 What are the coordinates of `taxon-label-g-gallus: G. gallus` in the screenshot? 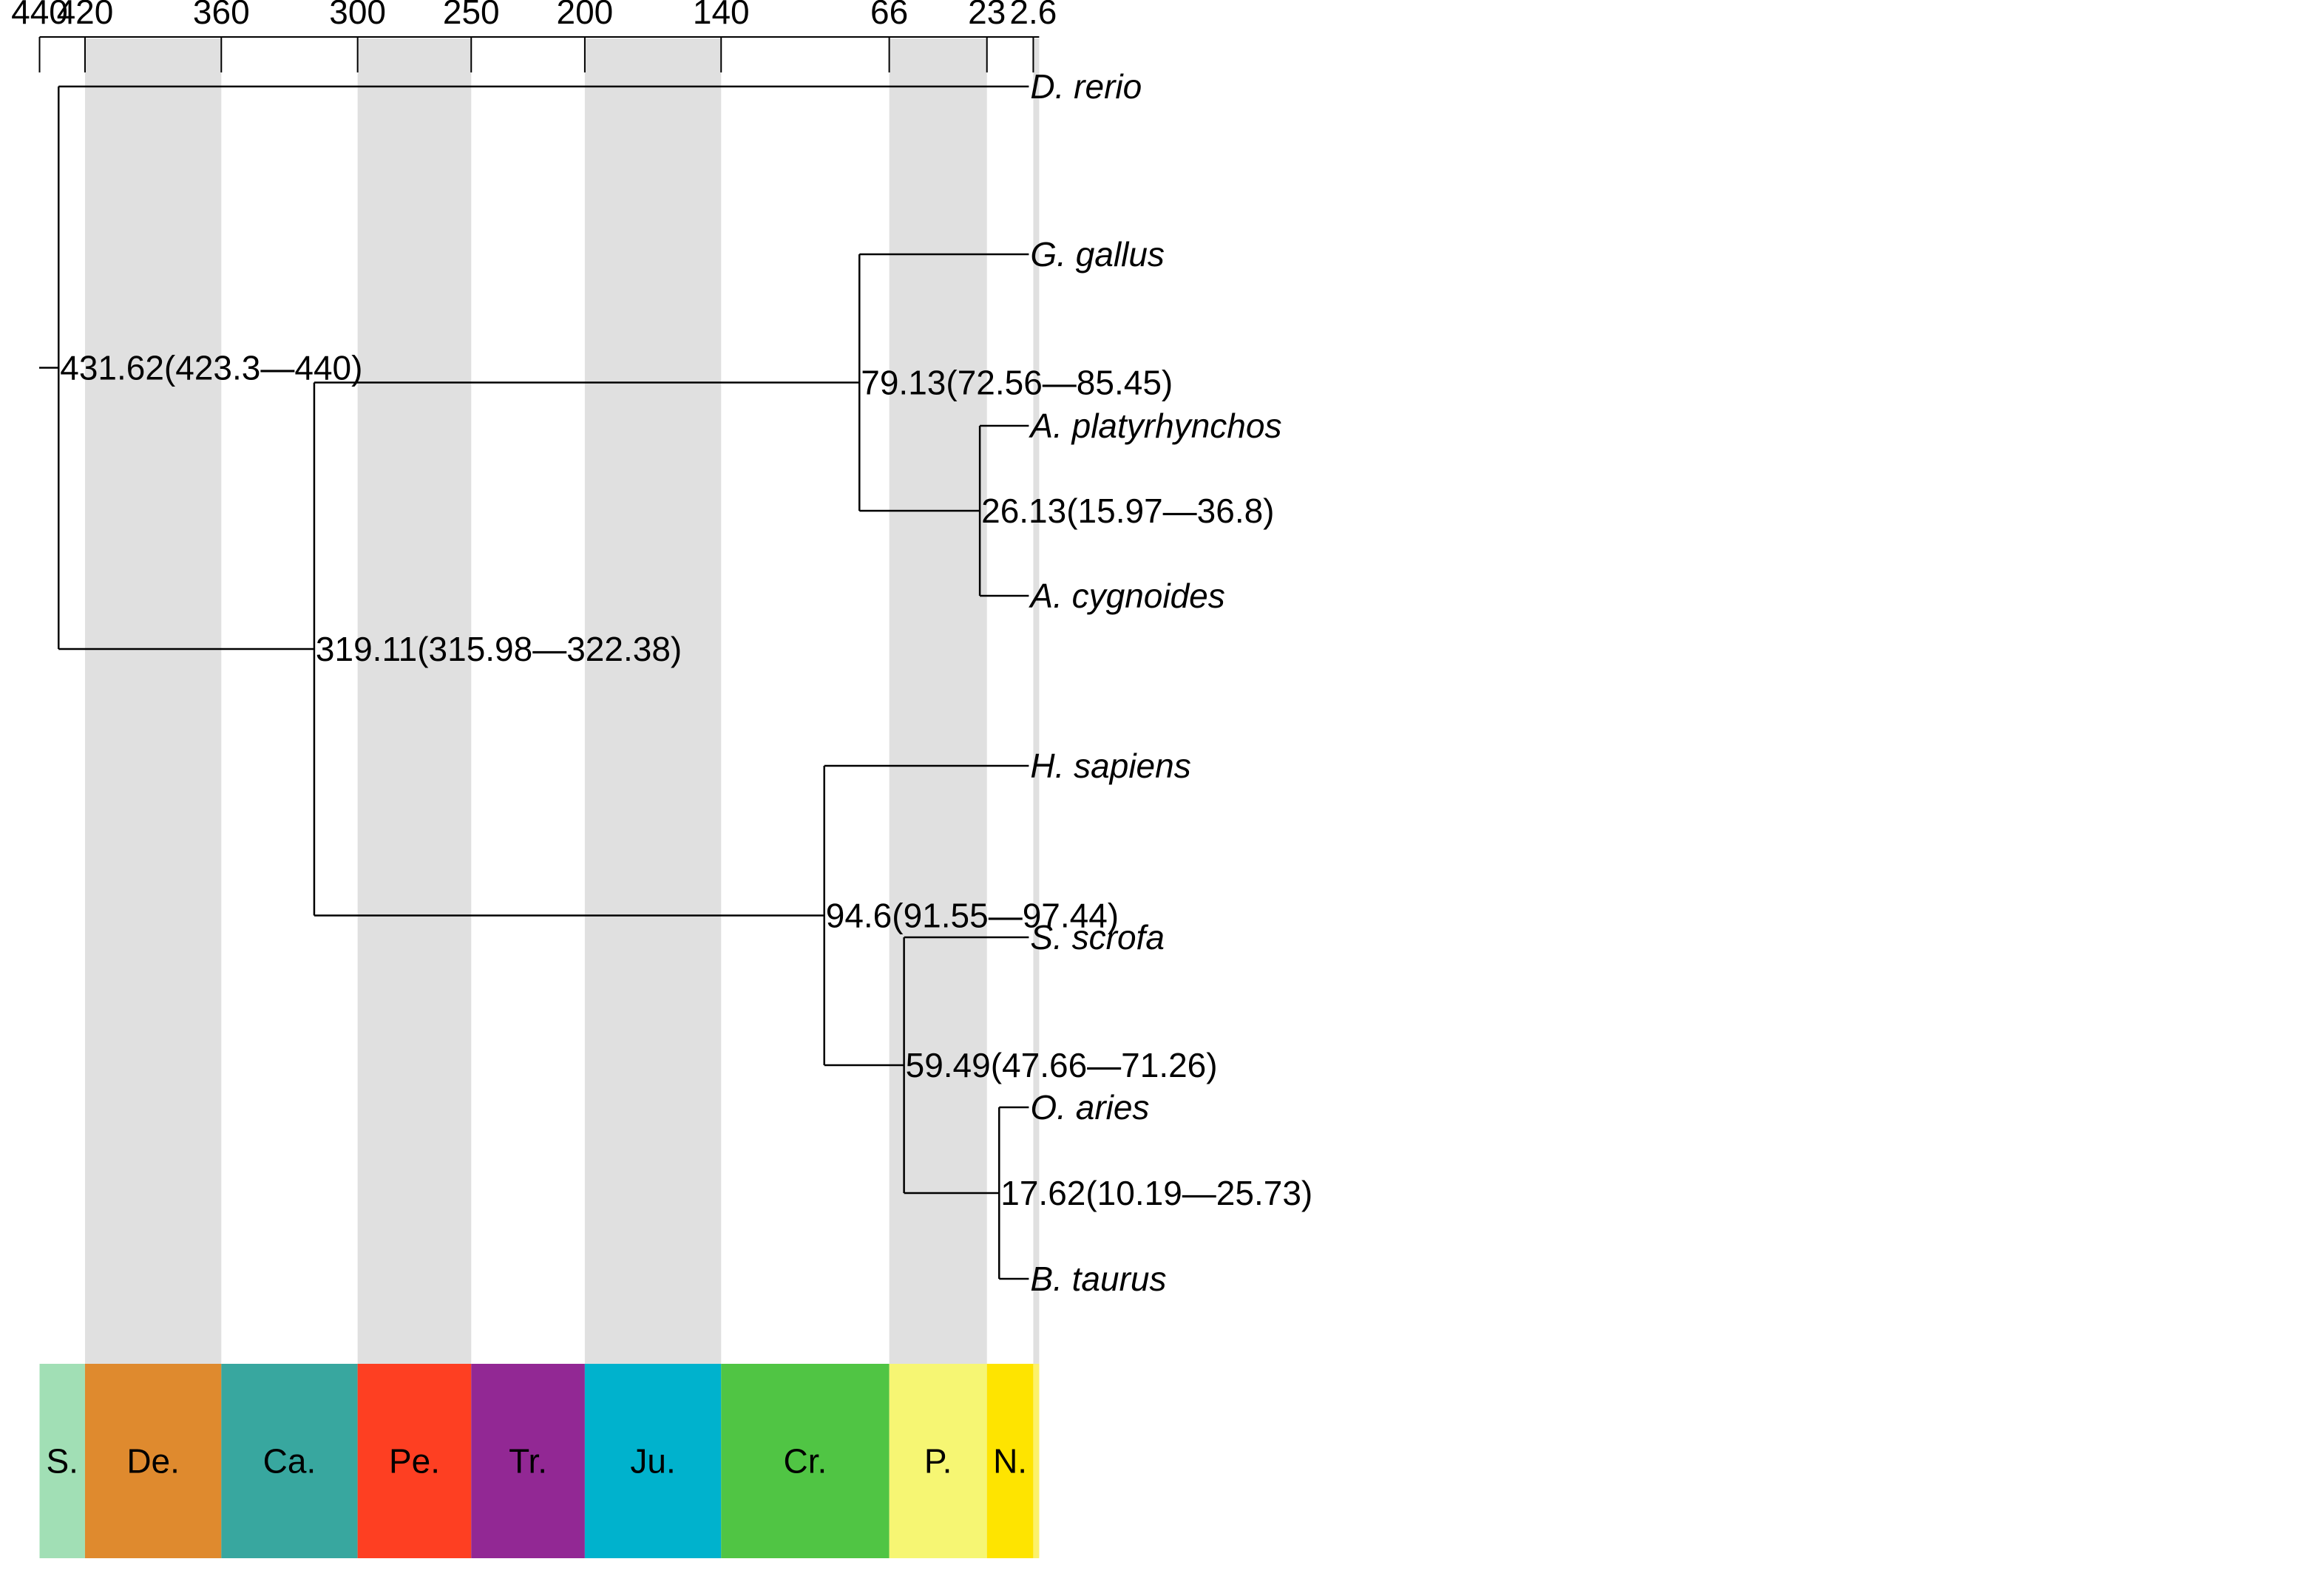 It's located at (1097, 254).